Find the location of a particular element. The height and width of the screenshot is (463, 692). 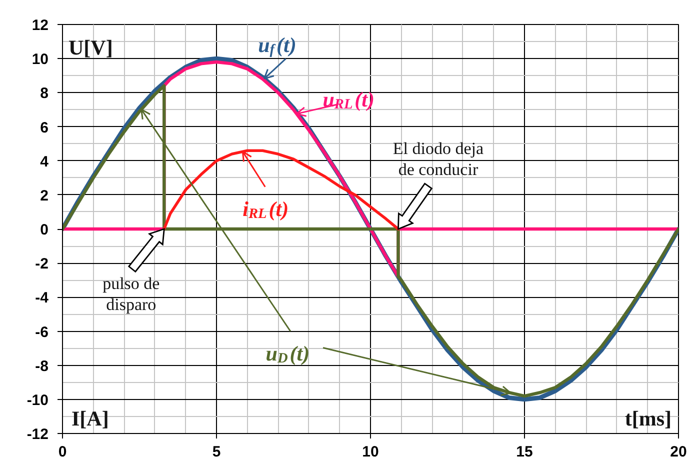

y-tick-label: 0 is located at coordinates (44, 230).